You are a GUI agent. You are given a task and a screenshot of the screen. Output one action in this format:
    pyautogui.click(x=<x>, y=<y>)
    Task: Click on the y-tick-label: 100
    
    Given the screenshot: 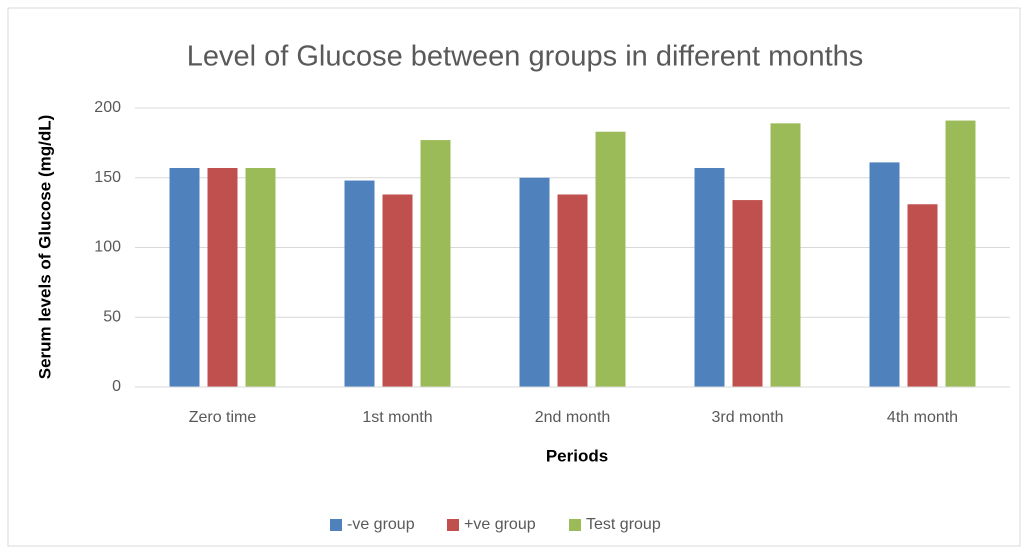 What is the action you would take?
    pyautogui.click(x=107, y=247)
    